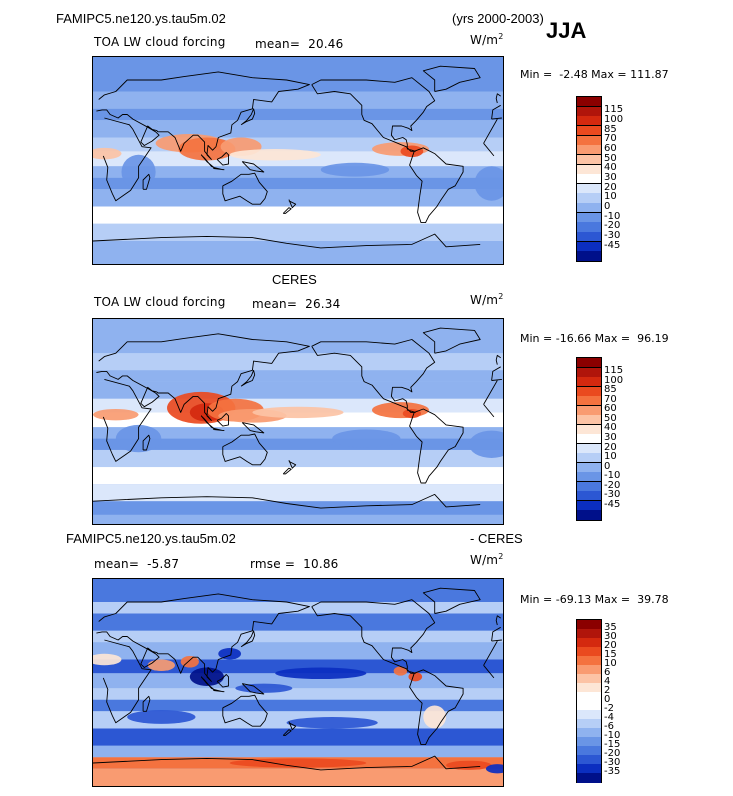  What do you see at coordinates (612, 771) in the screenshot?
I see `colorbar-label: -35` at bounding box center [612, 771].